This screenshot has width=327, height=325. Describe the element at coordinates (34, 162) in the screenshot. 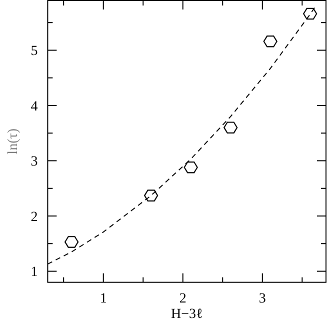

I see `y-tick-label: 3` at that location.